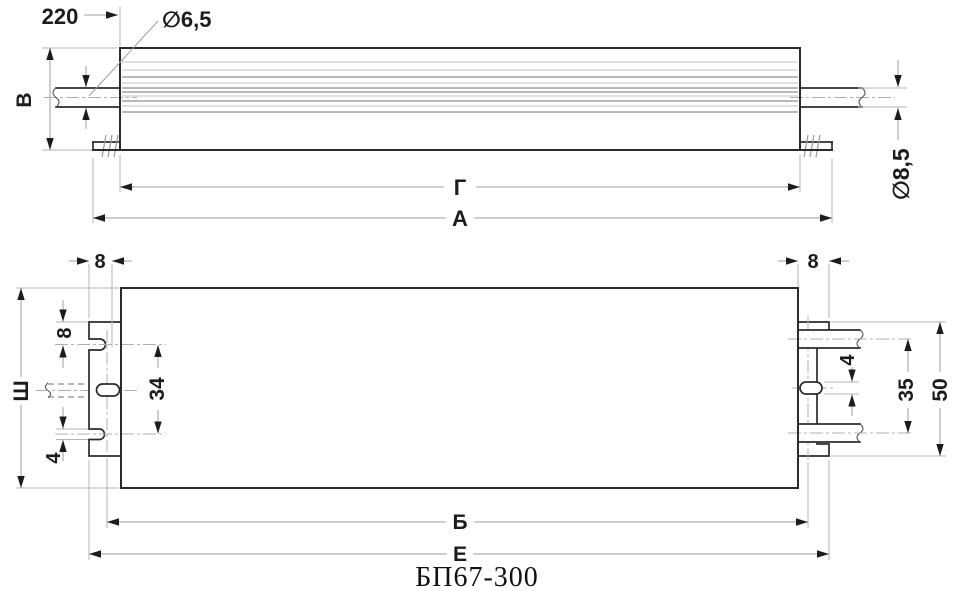  Describe the element at coordinates (90, 97) in the screenshot. I see `cable-left` at that location.